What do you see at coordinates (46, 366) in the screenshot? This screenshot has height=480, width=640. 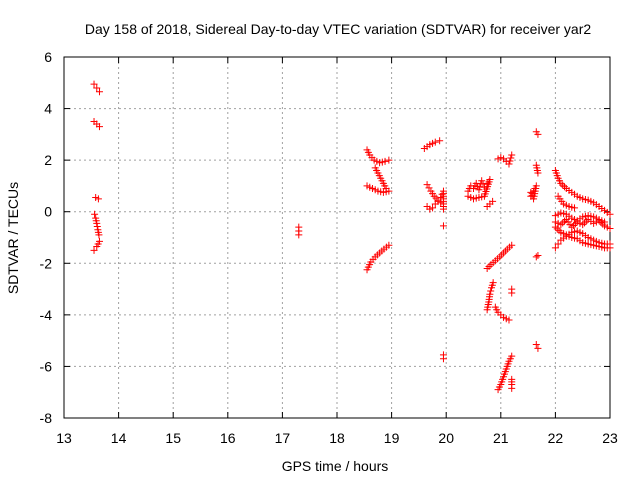 I see `y-tick-label: -6` at bounding box center [46, 366].